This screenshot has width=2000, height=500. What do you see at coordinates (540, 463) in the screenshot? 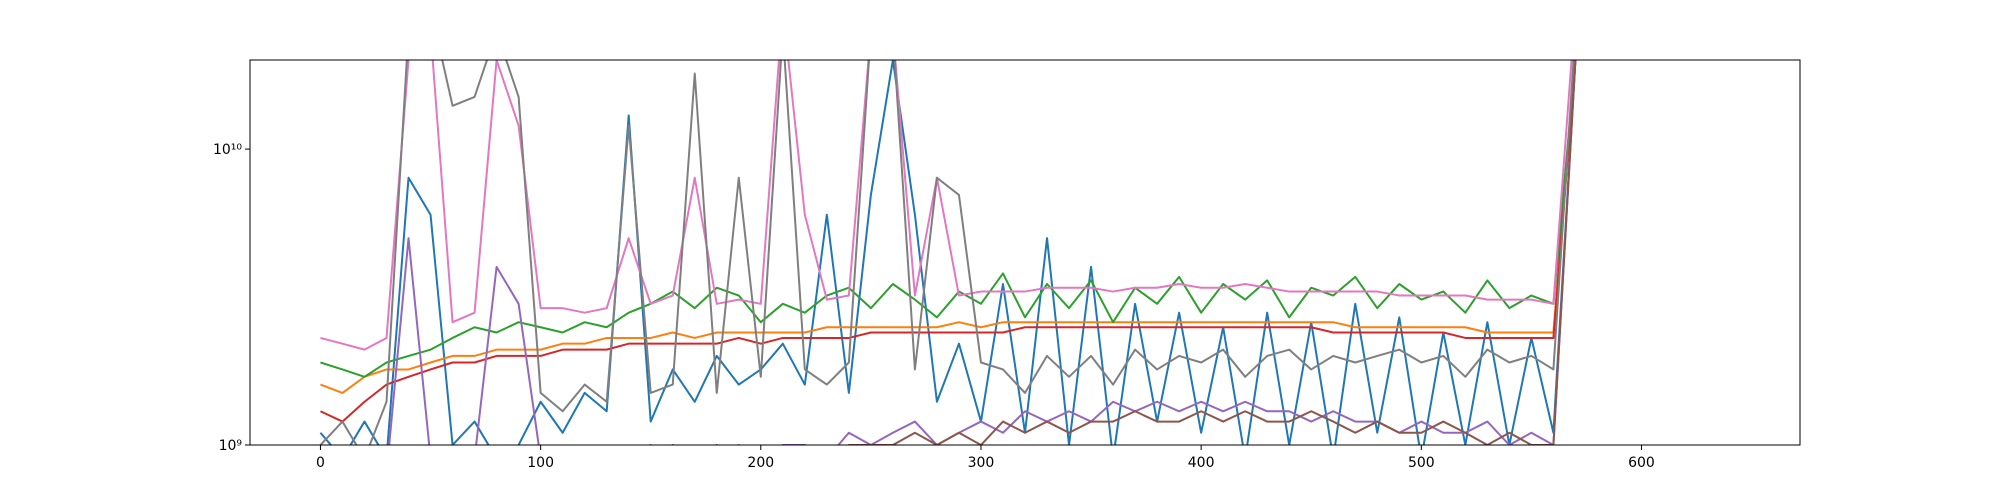
I see `x-tick-label: 100` at bounding box center [540, 463].